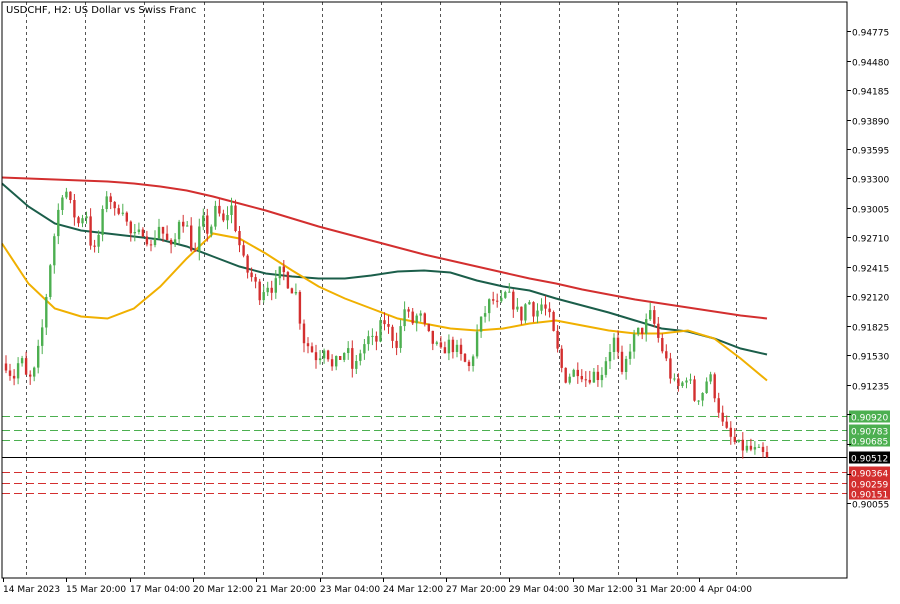 The image size is (900, 604). What do you see at coordinates (603, 590) in the screenshot?
I see `x-tick-label: 30 Mar 12:00` at bounding box center [603, 590].